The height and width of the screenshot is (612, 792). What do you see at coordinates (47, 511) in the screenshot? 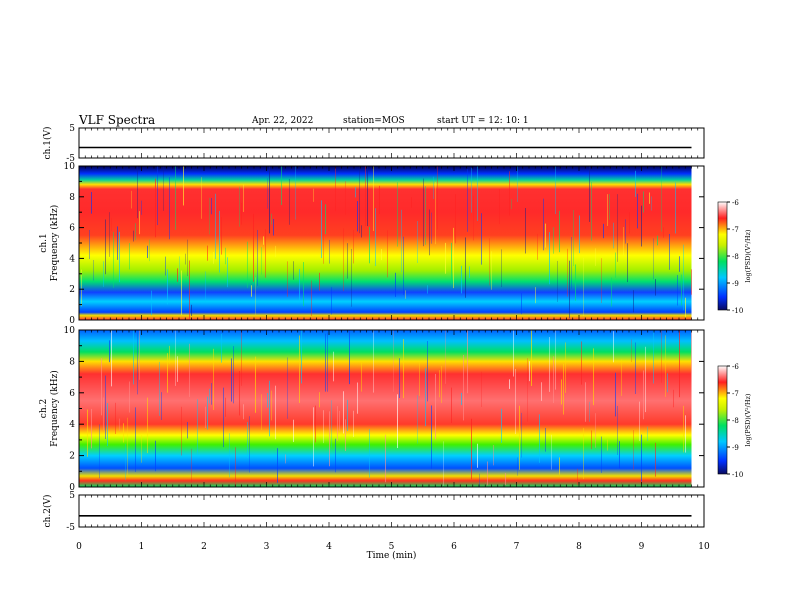
I see `ch2-waveform-ylabel: ch.2(V)` at bounding box center [47, 511].